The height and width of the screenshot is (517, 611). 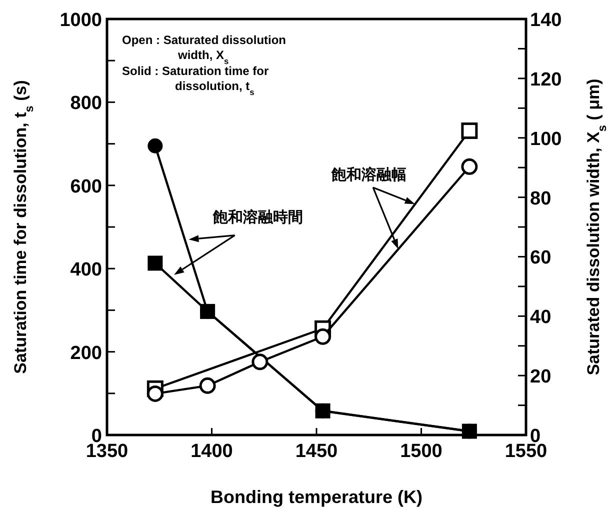 What do you see at coordinates (541, 377) in the screenshot?
I see `y2-tick-label: 20` at bounding box center [541, 377].